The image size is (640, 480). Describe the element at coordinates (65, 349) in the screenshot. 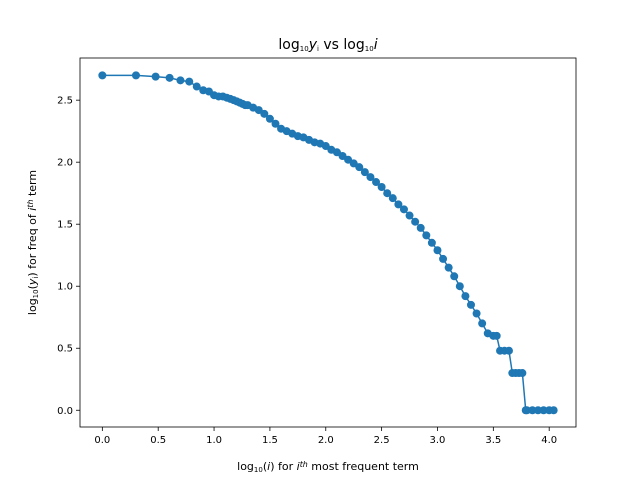

I see `y-tick-label: 0.5` at that location.